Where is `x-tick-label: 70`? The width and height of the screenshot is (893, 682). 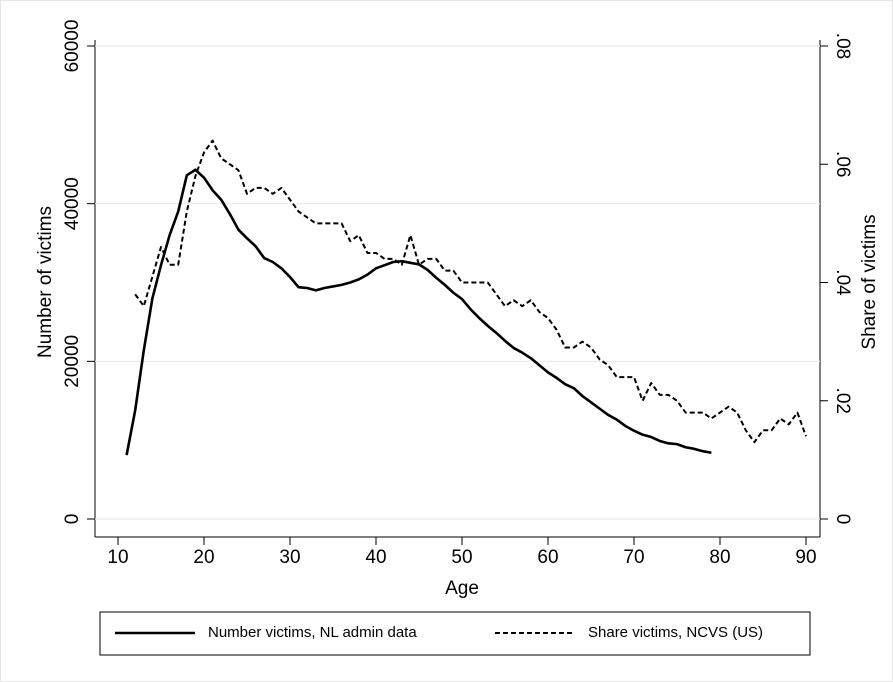
x-tick-label: 70 is located at coordinates (633, 557).